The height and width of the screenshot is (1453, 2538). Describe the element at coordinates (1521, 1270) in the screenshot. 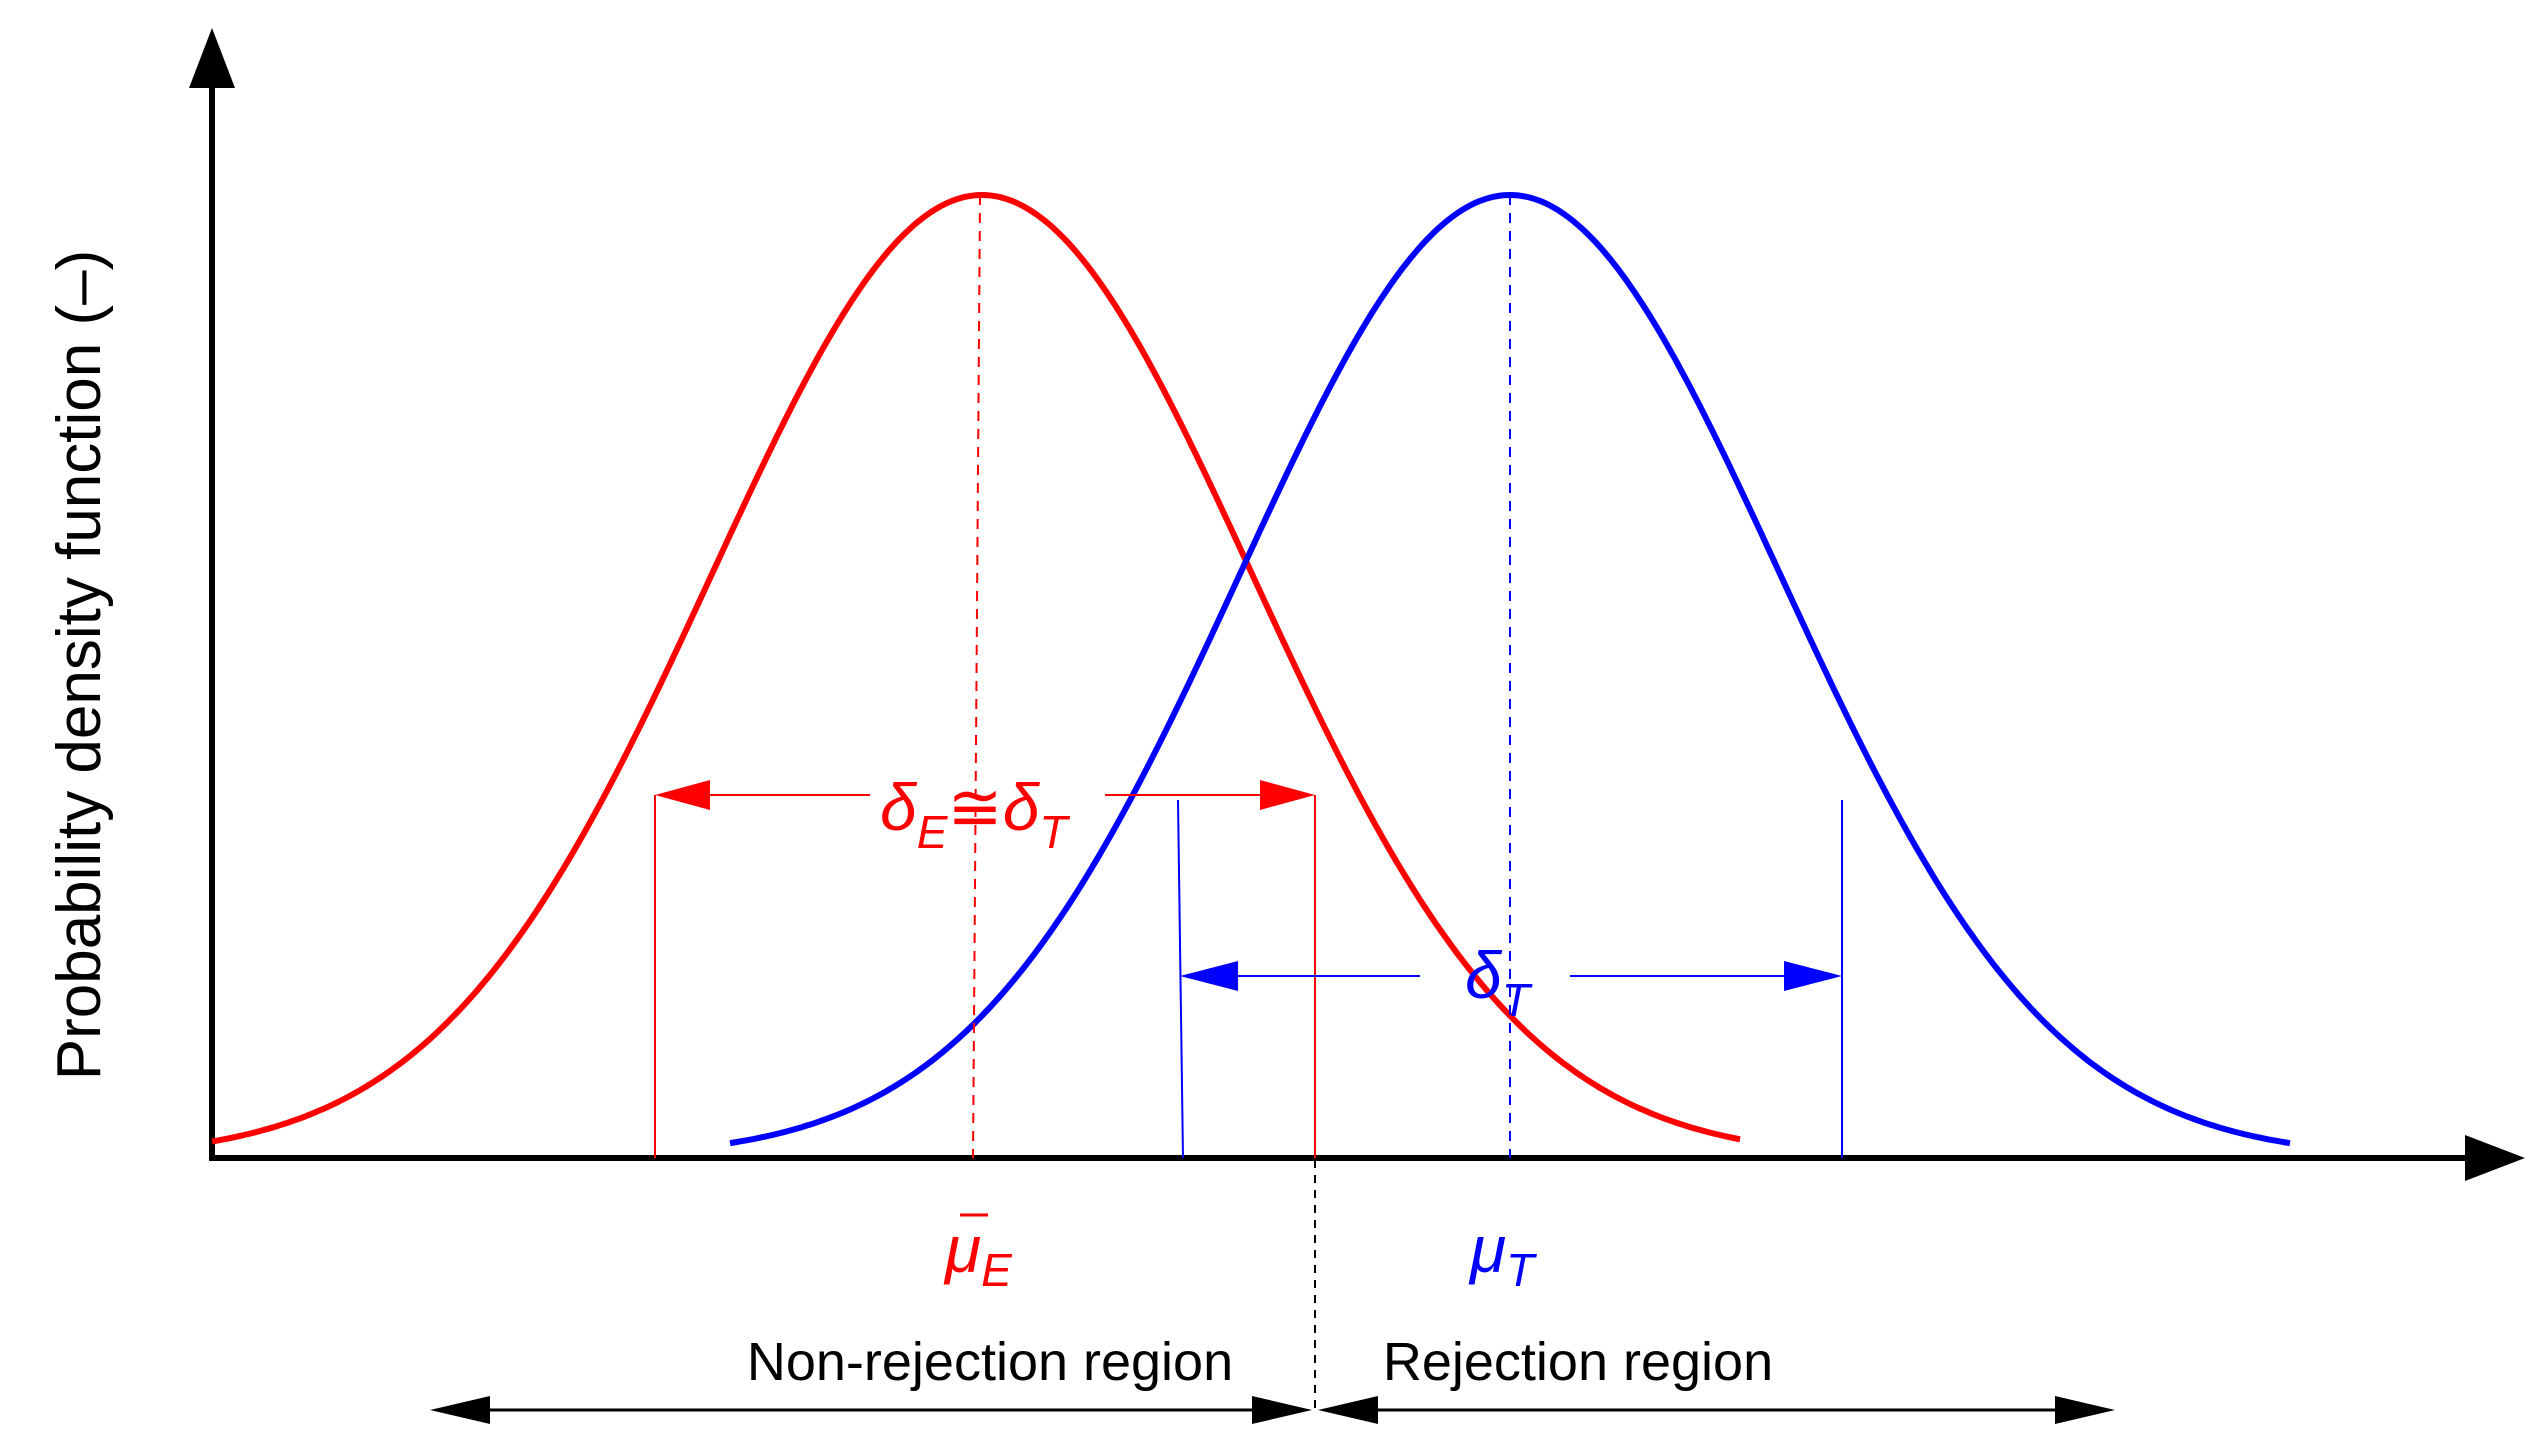

I see `mu-t-sub: T` at that location.